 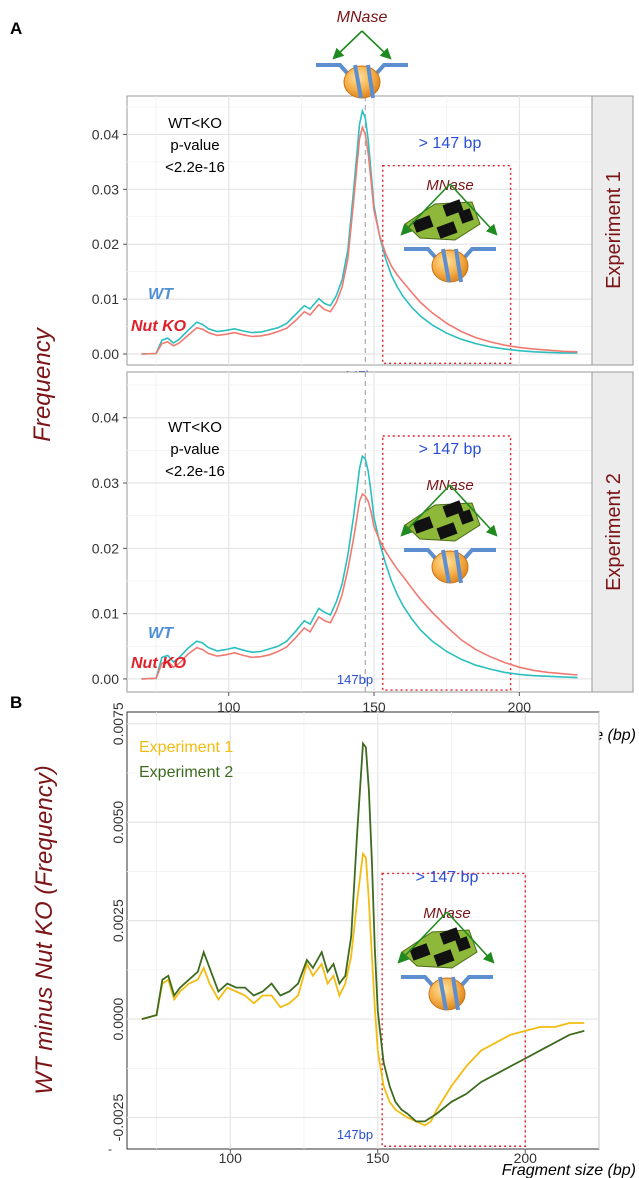 I want to click on facet-1-nucleosome-icon, so click(x=449, y=233).